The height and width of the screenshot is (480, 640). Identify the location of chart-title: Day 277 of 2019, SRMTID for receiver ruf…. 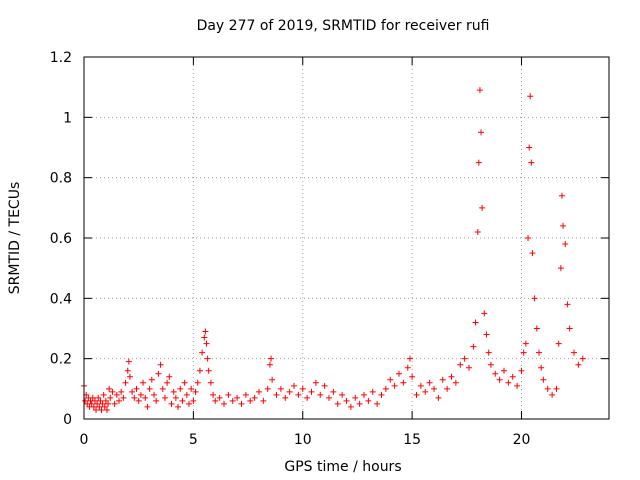
(343, 26).